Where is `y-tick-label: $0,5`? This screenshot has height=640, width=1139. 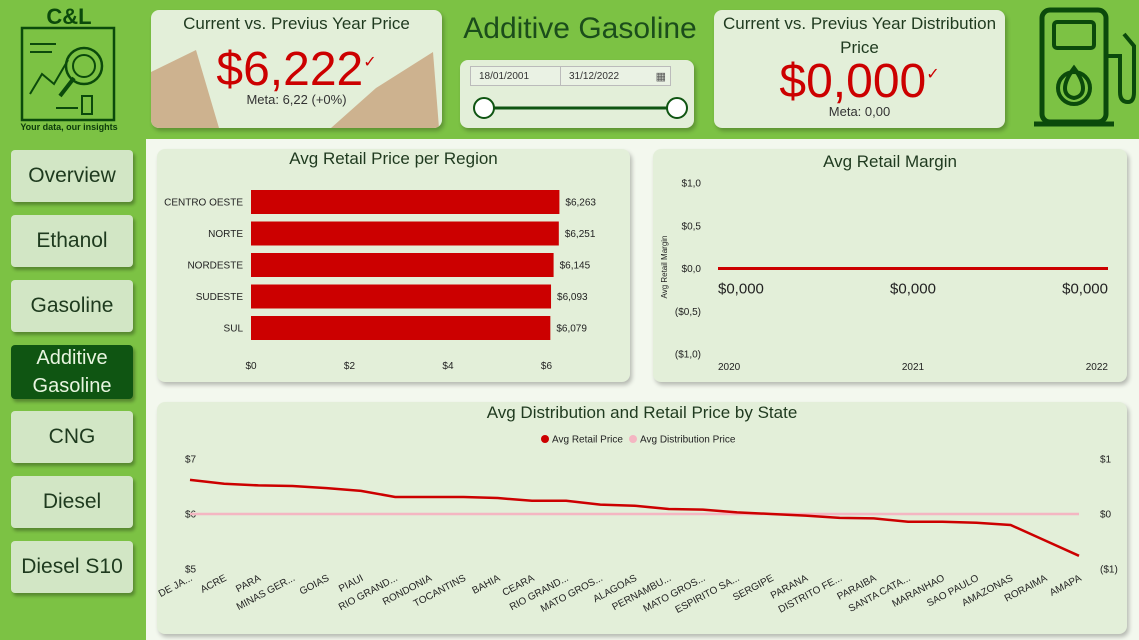 y-tick-label: $0,5 is located at coordinates (692, 226).